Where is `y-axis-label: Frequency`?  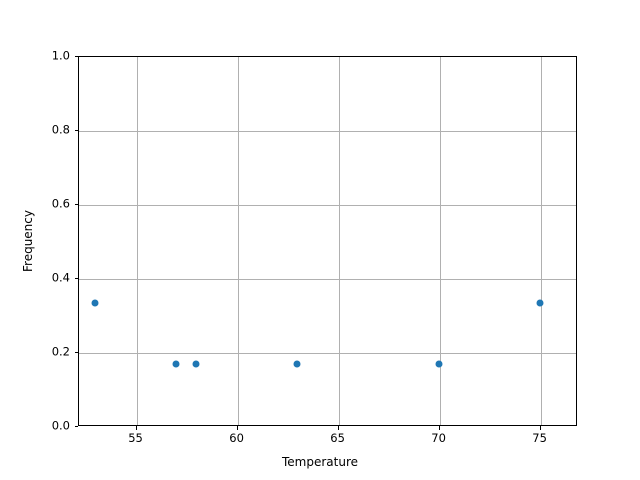
y-axis-label: Frequency is located at coordinates (28, 241).